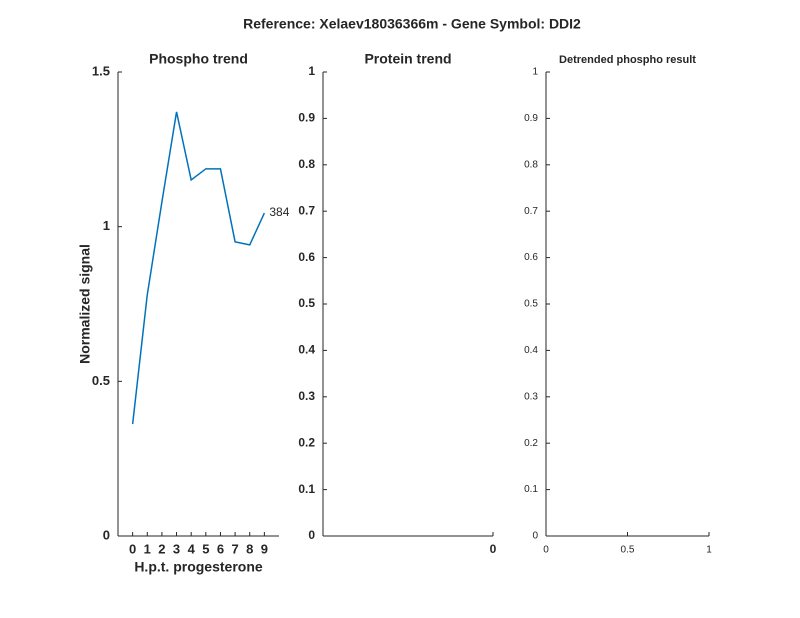 The width and height of the screenshot is (800, 618). I want to click on subplot-title: Protein trend, so click(407, 59).